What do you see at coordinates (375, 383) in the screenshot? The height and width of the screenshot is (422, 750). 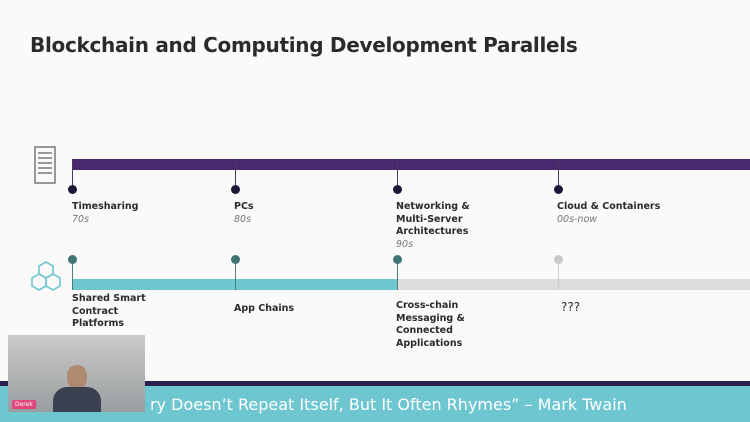 I see `footer-divider` at bounding box center [375, 383].